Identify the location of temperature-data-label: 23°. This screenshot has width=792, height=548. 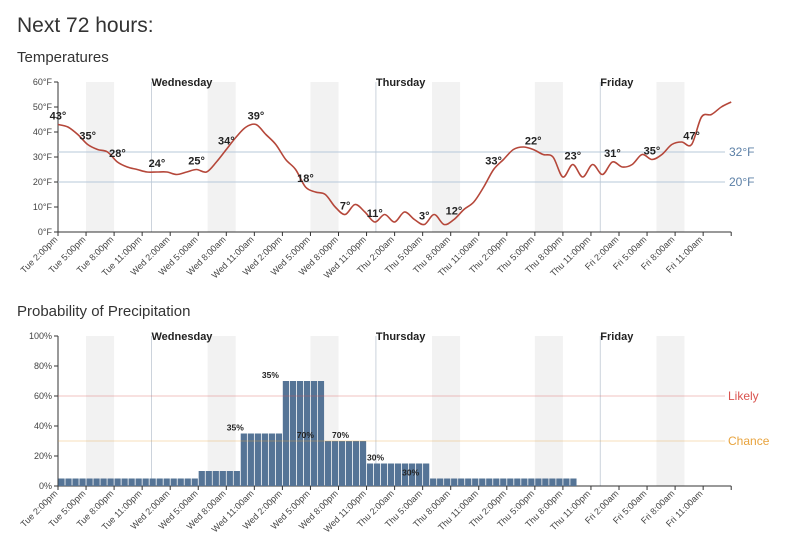
(572, 157).